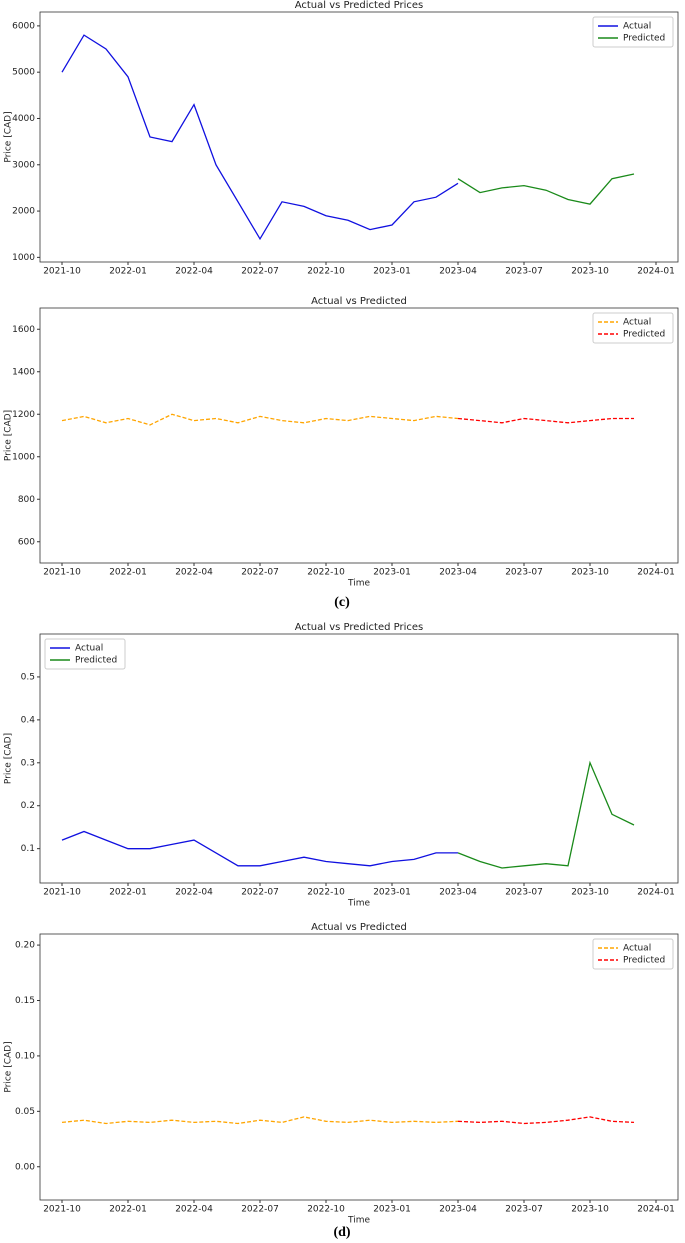 The height and width of the screenshot is (1243, 685). What do you see at coordinates (28, 849) in the screenshot?
I see `y-tick-label: 0.1` at bounding box center [28, 849].